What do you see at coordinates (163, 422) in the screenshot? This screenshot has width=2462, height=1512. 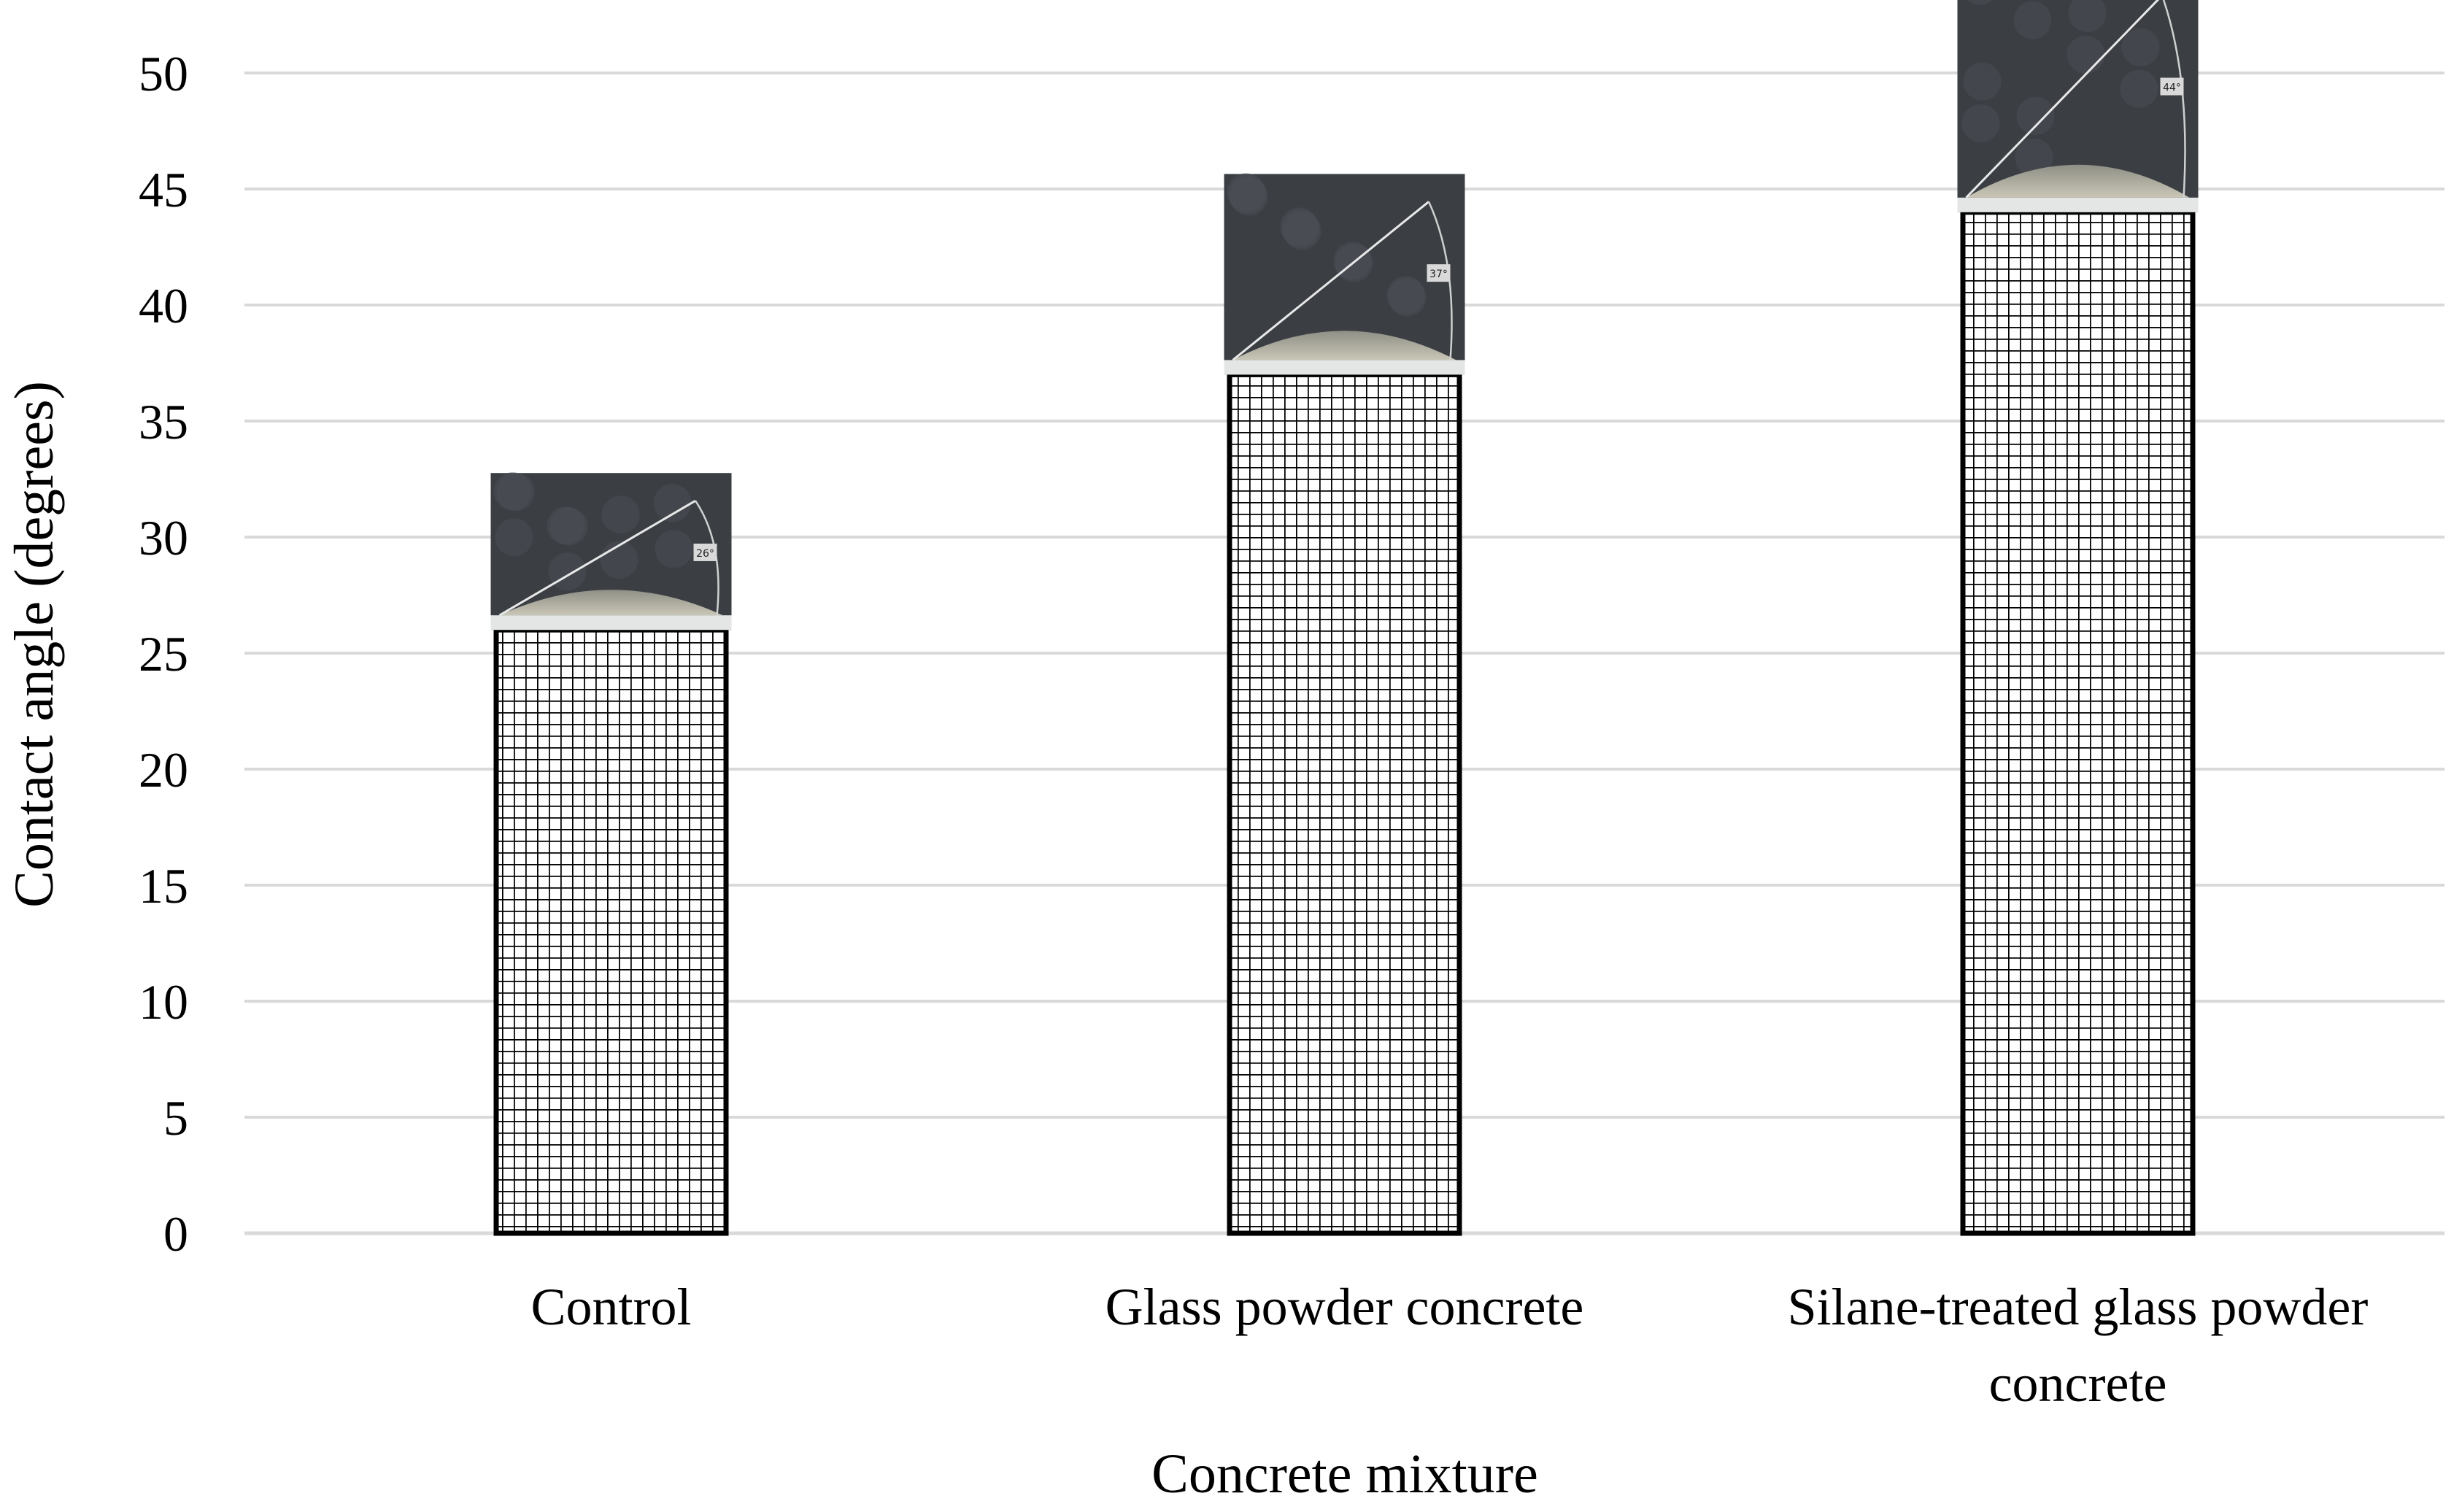 I see `y-tick-label-35: 35` at bounding box center [163, 422].